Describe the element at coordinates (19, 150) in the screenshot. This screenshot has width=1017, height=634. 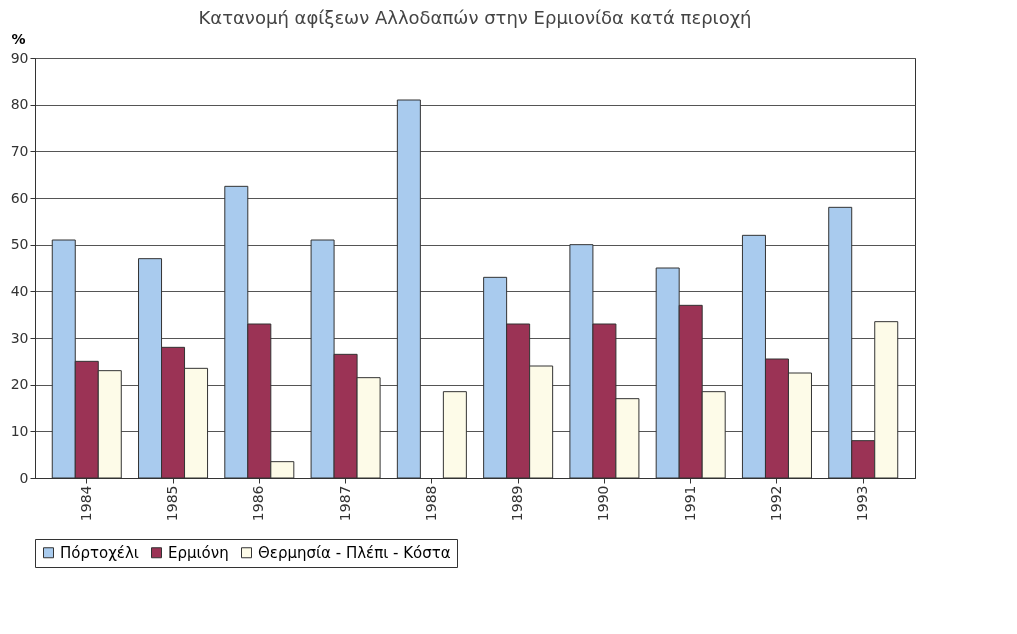
I see `y-tick-label: 70` at that location.